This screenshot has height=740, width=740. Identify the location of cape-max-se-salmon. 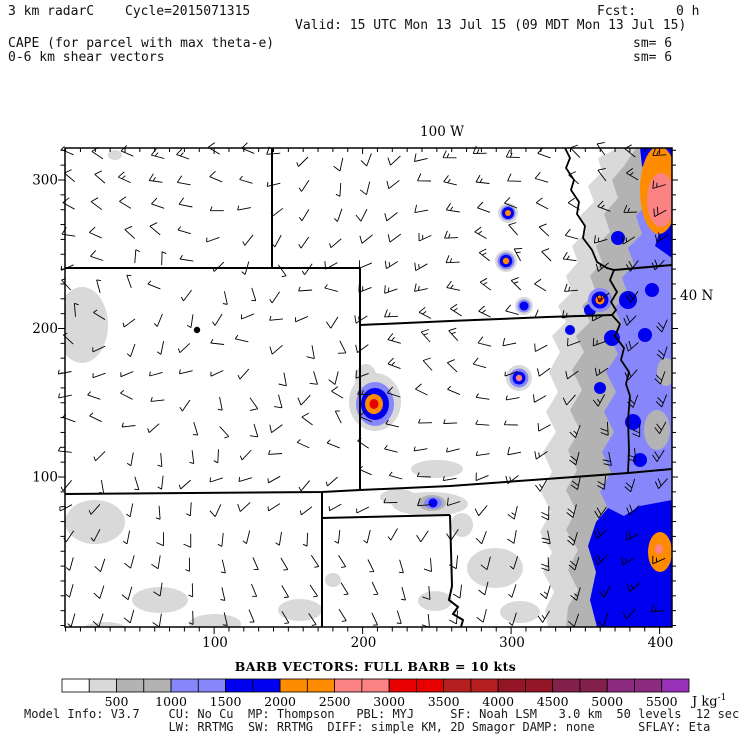
(659, 549).